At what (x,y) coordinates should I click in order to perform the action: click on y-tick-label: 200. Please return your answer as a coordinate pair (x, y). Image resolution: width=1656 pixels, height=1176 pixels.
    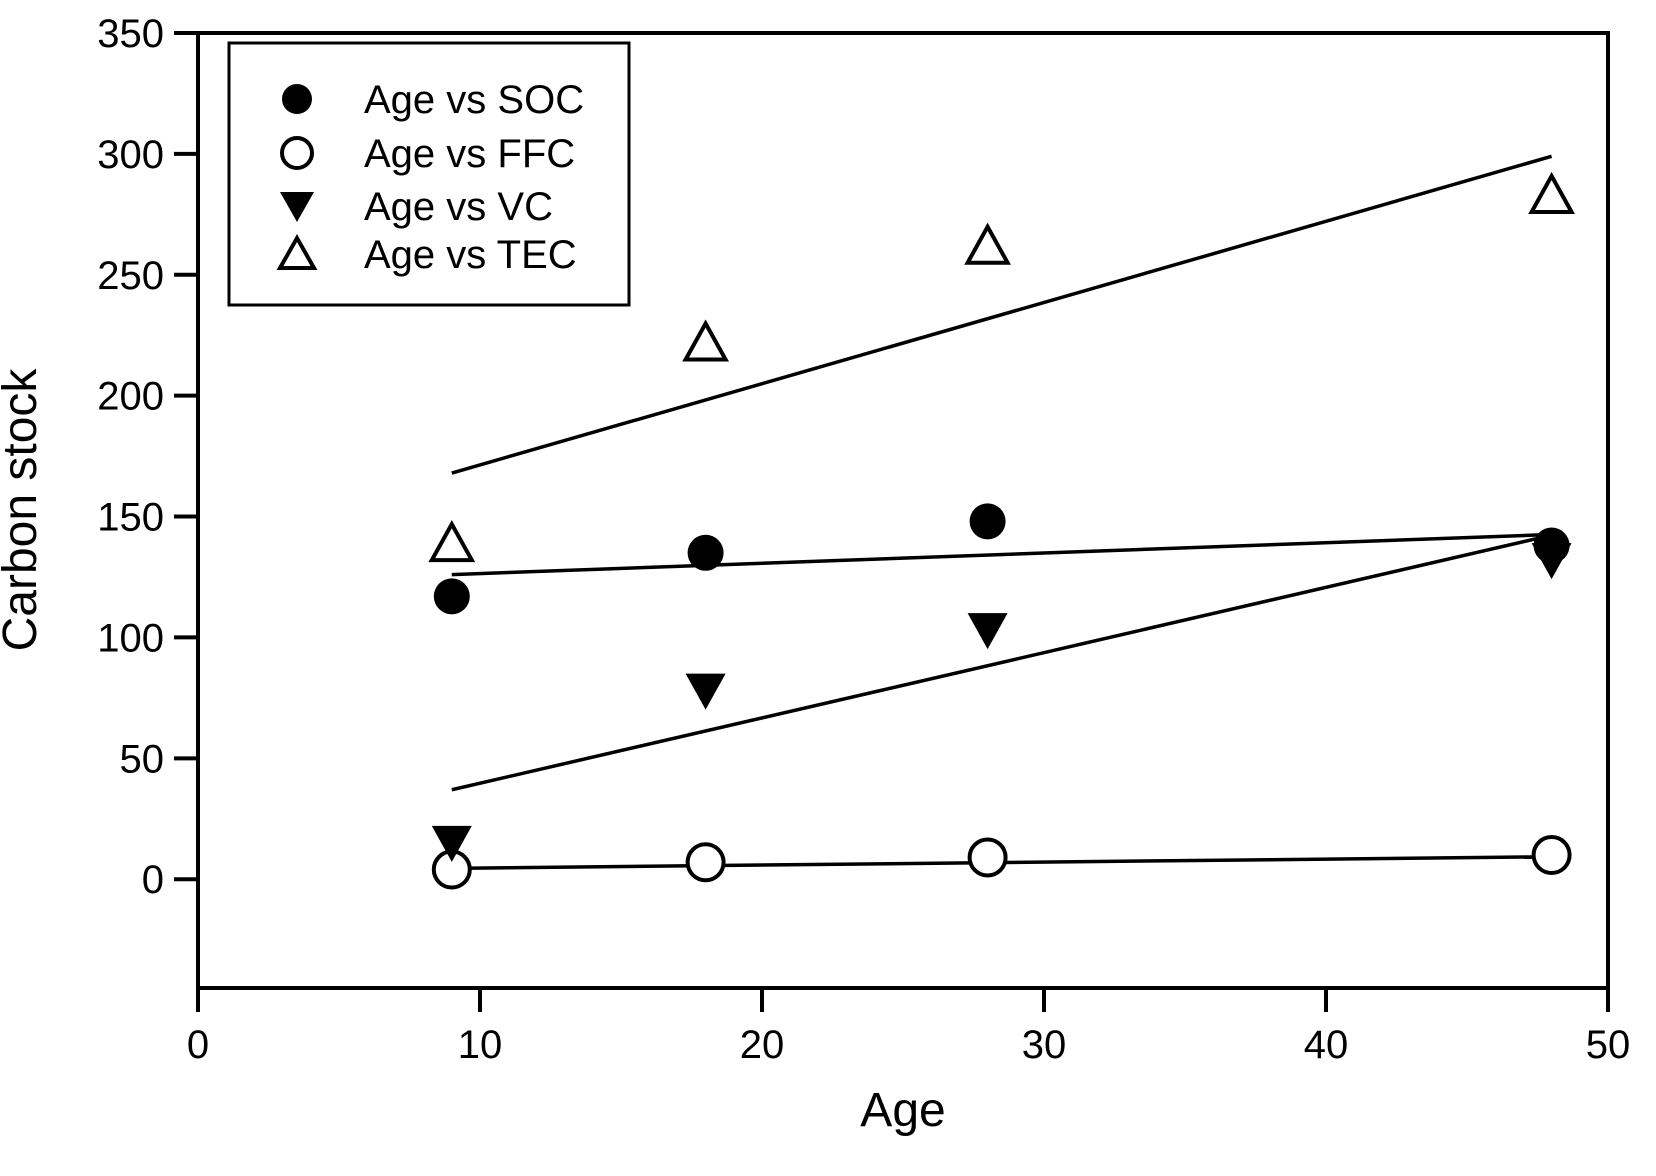
    Looking at the image, I should click on (130, 397).